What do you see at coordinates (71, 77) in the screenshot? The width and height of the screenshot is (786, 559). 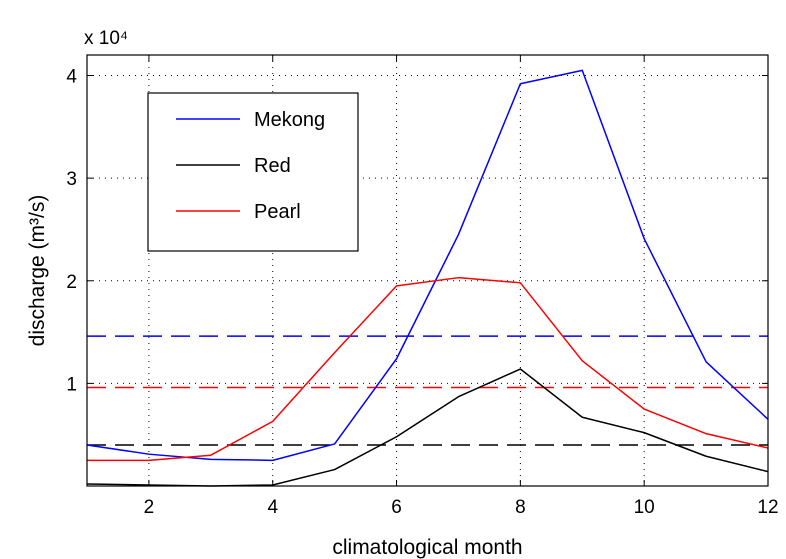 I see `y-tick-label: 4` at bounding box center [71, 77].